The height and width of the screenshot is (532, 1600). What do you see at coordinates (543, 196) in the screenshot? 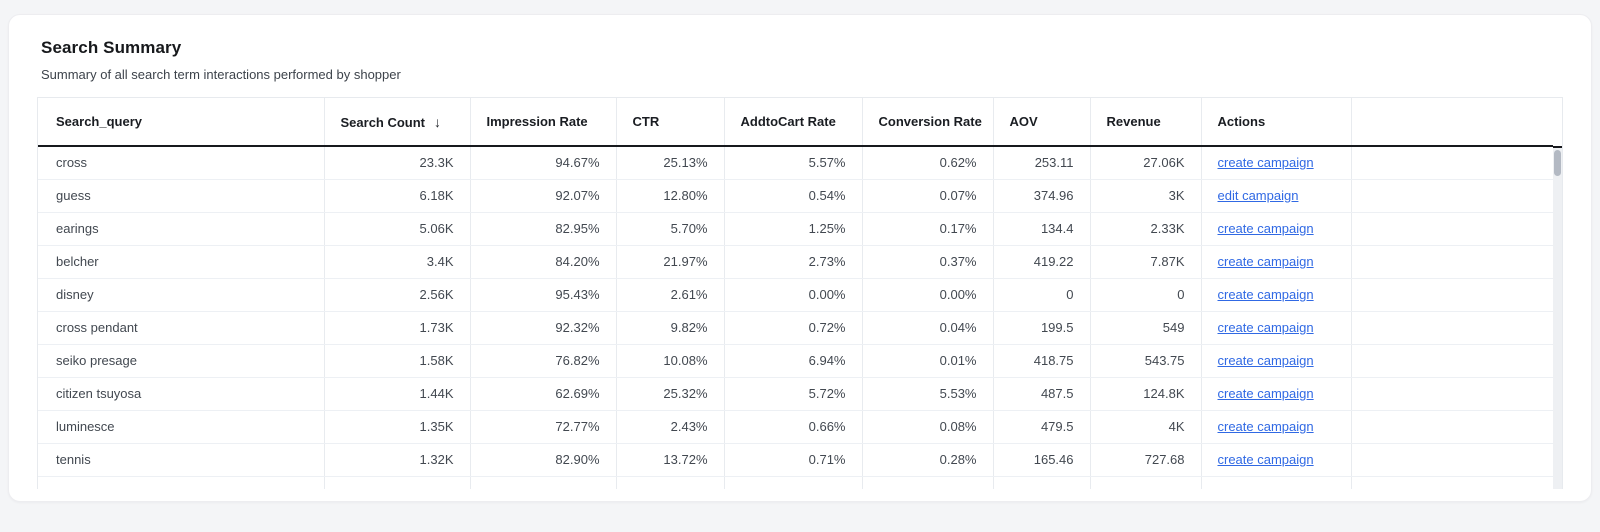
I see `cell-impression-rate: 92.07%` at bounding box center [543, 196].